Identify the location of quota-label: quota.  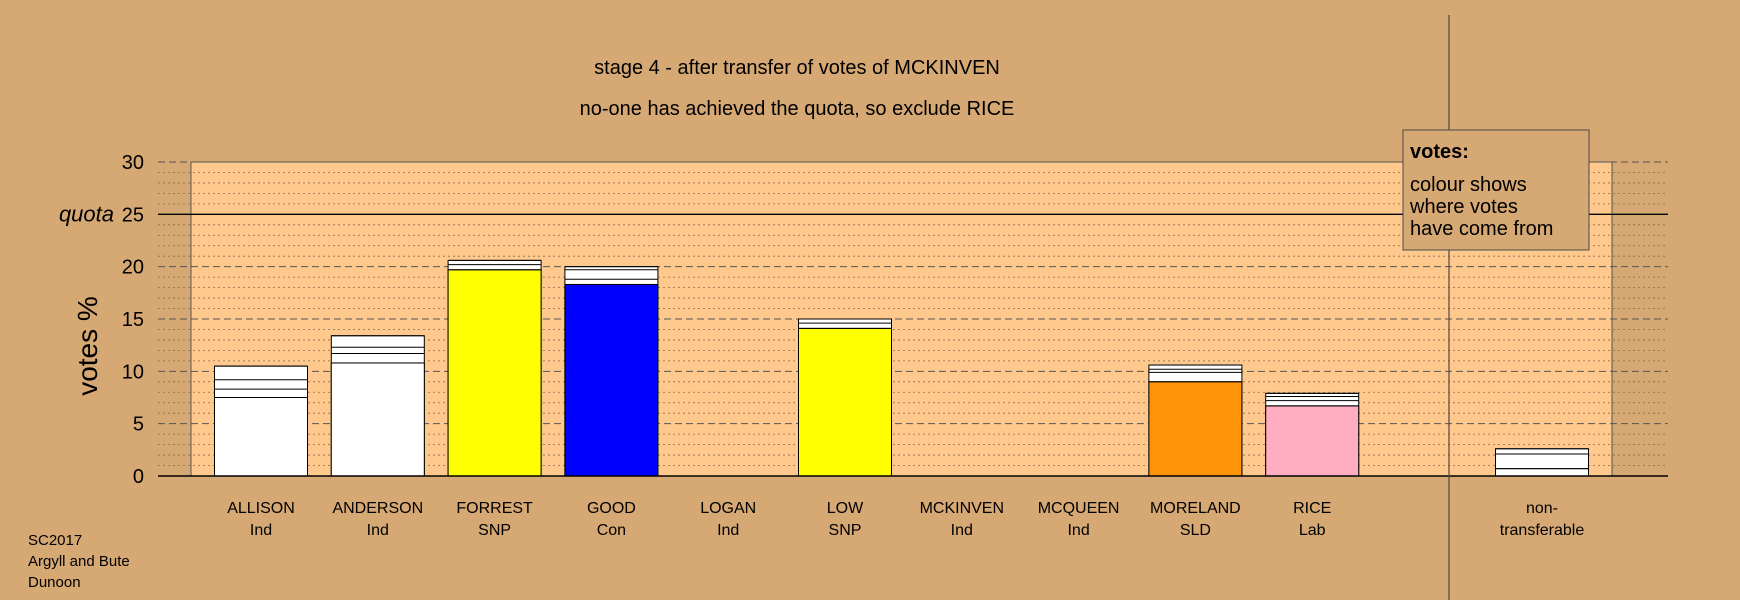
(86, 213).